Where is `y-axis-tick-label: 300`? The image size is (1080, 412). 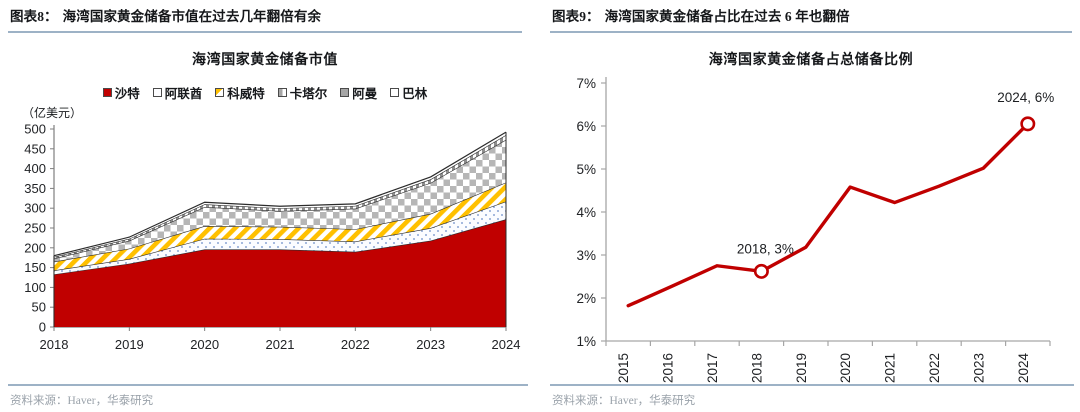 y-axis-tick-label: 300 is located at coordinates (35, 208).